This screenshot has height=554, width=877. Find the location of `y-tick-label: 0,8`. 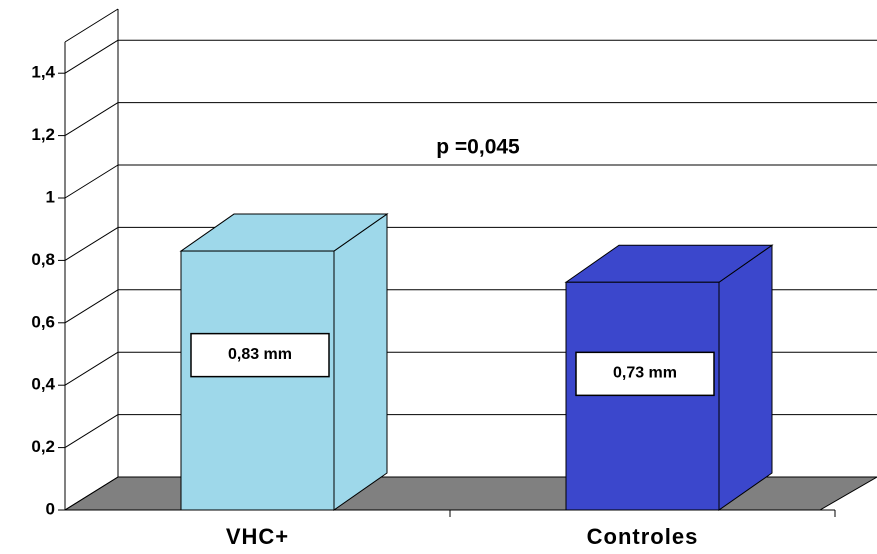

y-tick-label: 0,8 is located at coordinates (43, 259).